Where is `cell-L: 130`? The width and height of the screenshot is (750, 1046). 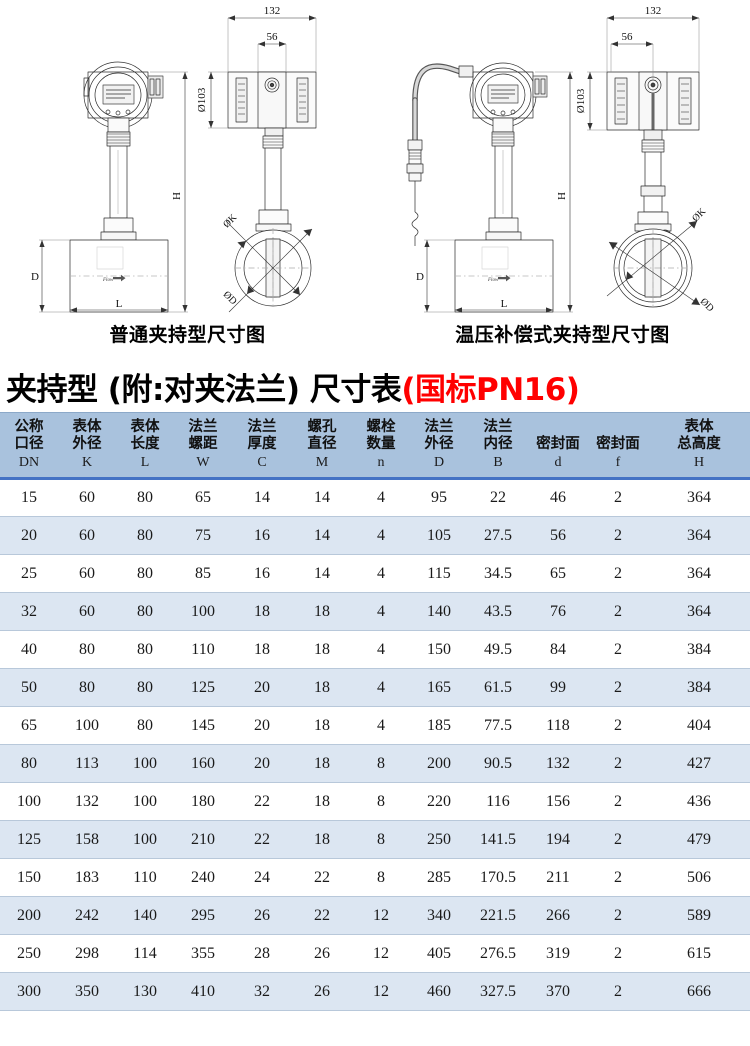 cell-L: 130 is located at coordinates (145, 991).